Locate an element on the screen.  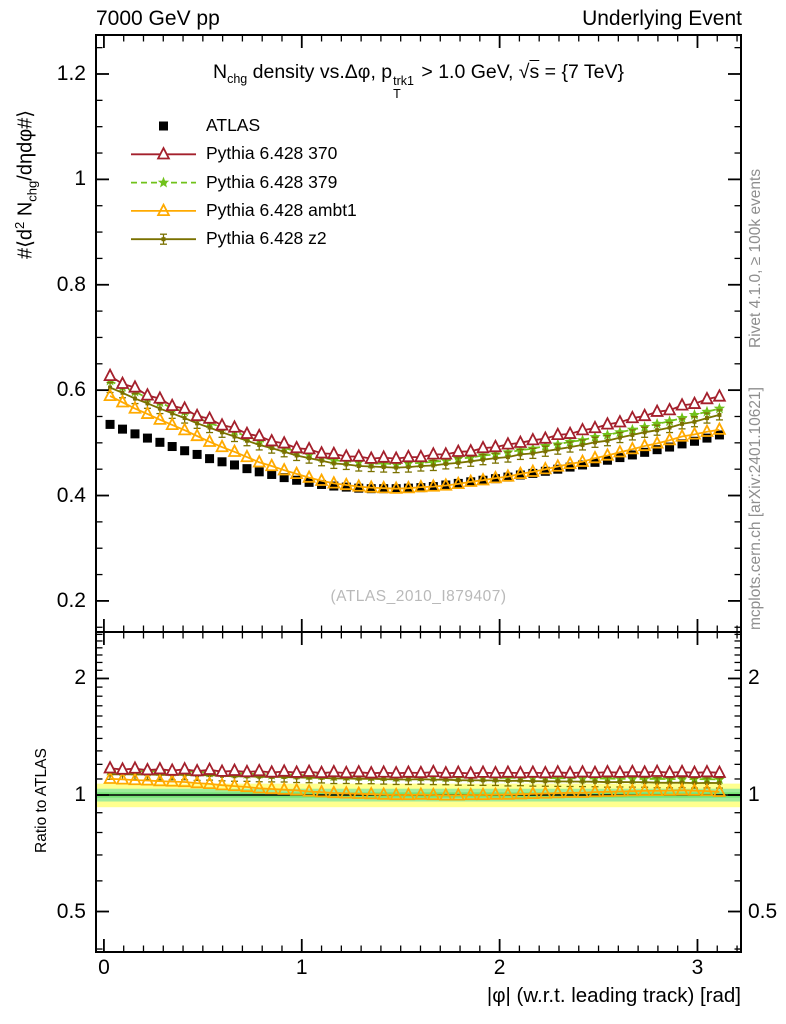
legend-label-atlas: ATLAS is located at coordinates (233, 125).